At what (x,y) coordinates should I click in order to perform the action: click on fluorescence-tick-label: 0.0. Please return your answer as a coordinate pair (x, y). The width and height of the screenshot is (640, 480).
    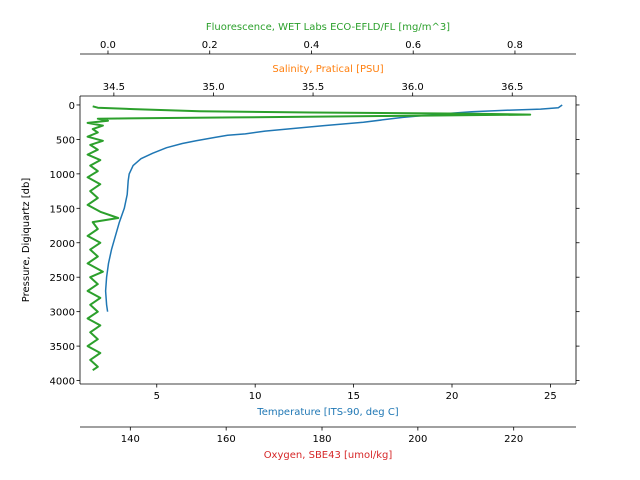
    Looking at the image, I should click on (108, 45).